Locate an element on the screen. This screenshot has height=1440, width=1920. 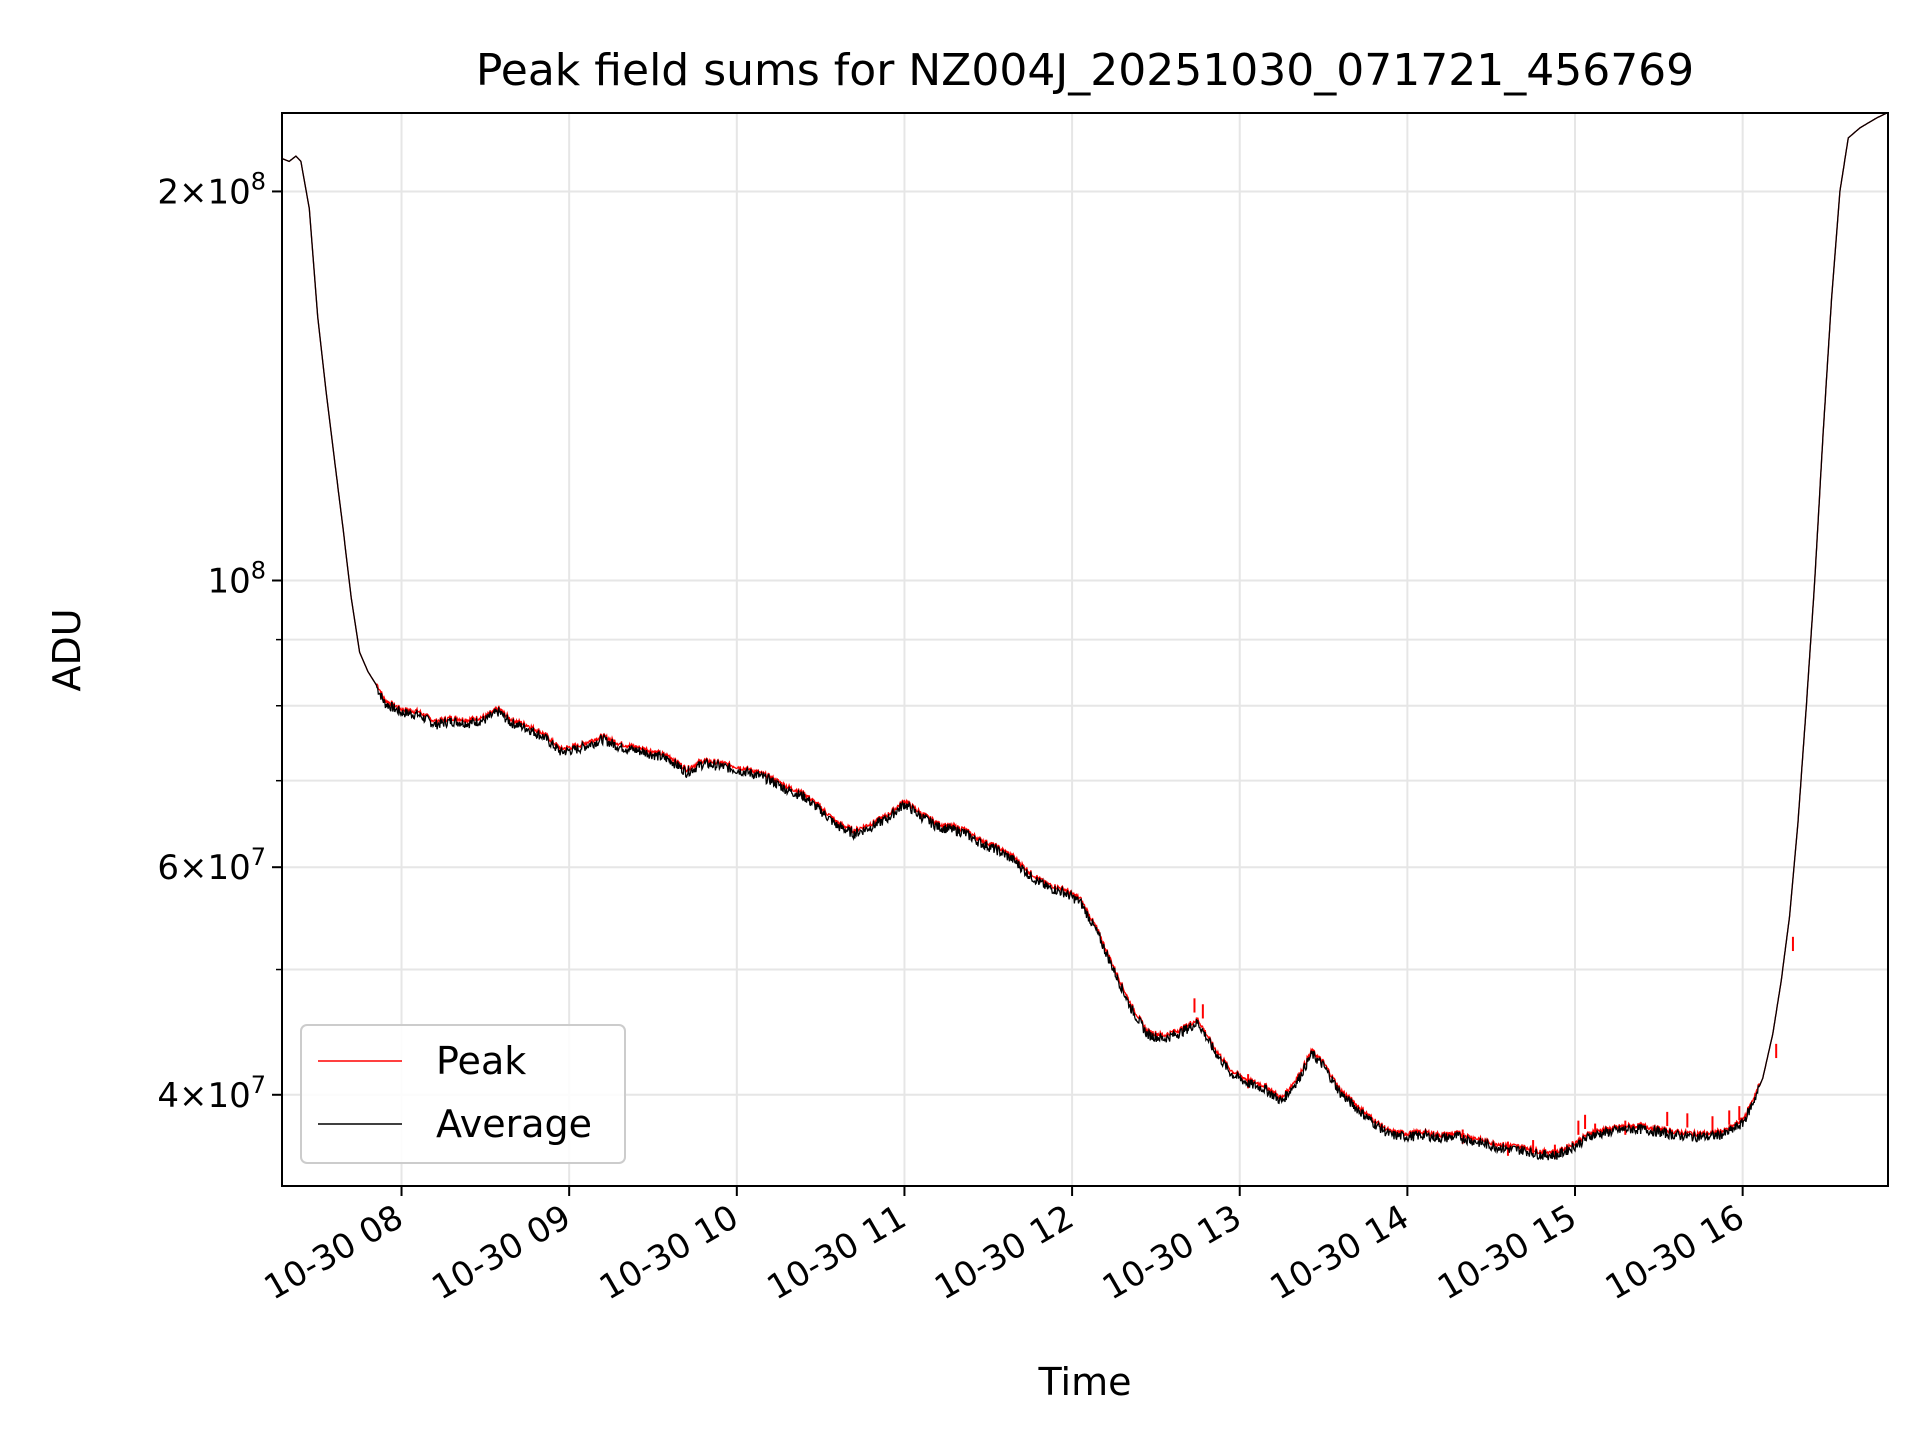
x-axis-label: Time is located at coordinates (1085, 1382).